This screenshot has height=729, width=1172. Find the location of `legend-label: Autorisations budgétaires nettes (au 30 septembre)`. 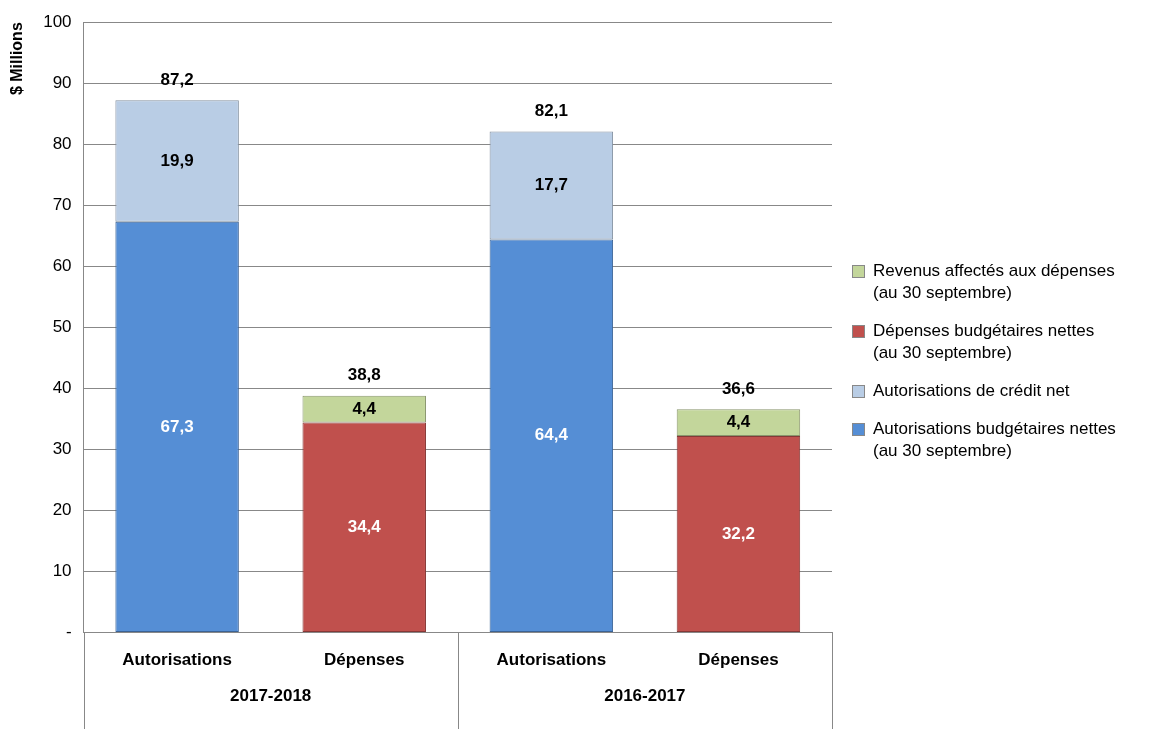

legend-label: Autorisations budgétaires nettes (au 30 septembre) is located at coordinates (994, 440).